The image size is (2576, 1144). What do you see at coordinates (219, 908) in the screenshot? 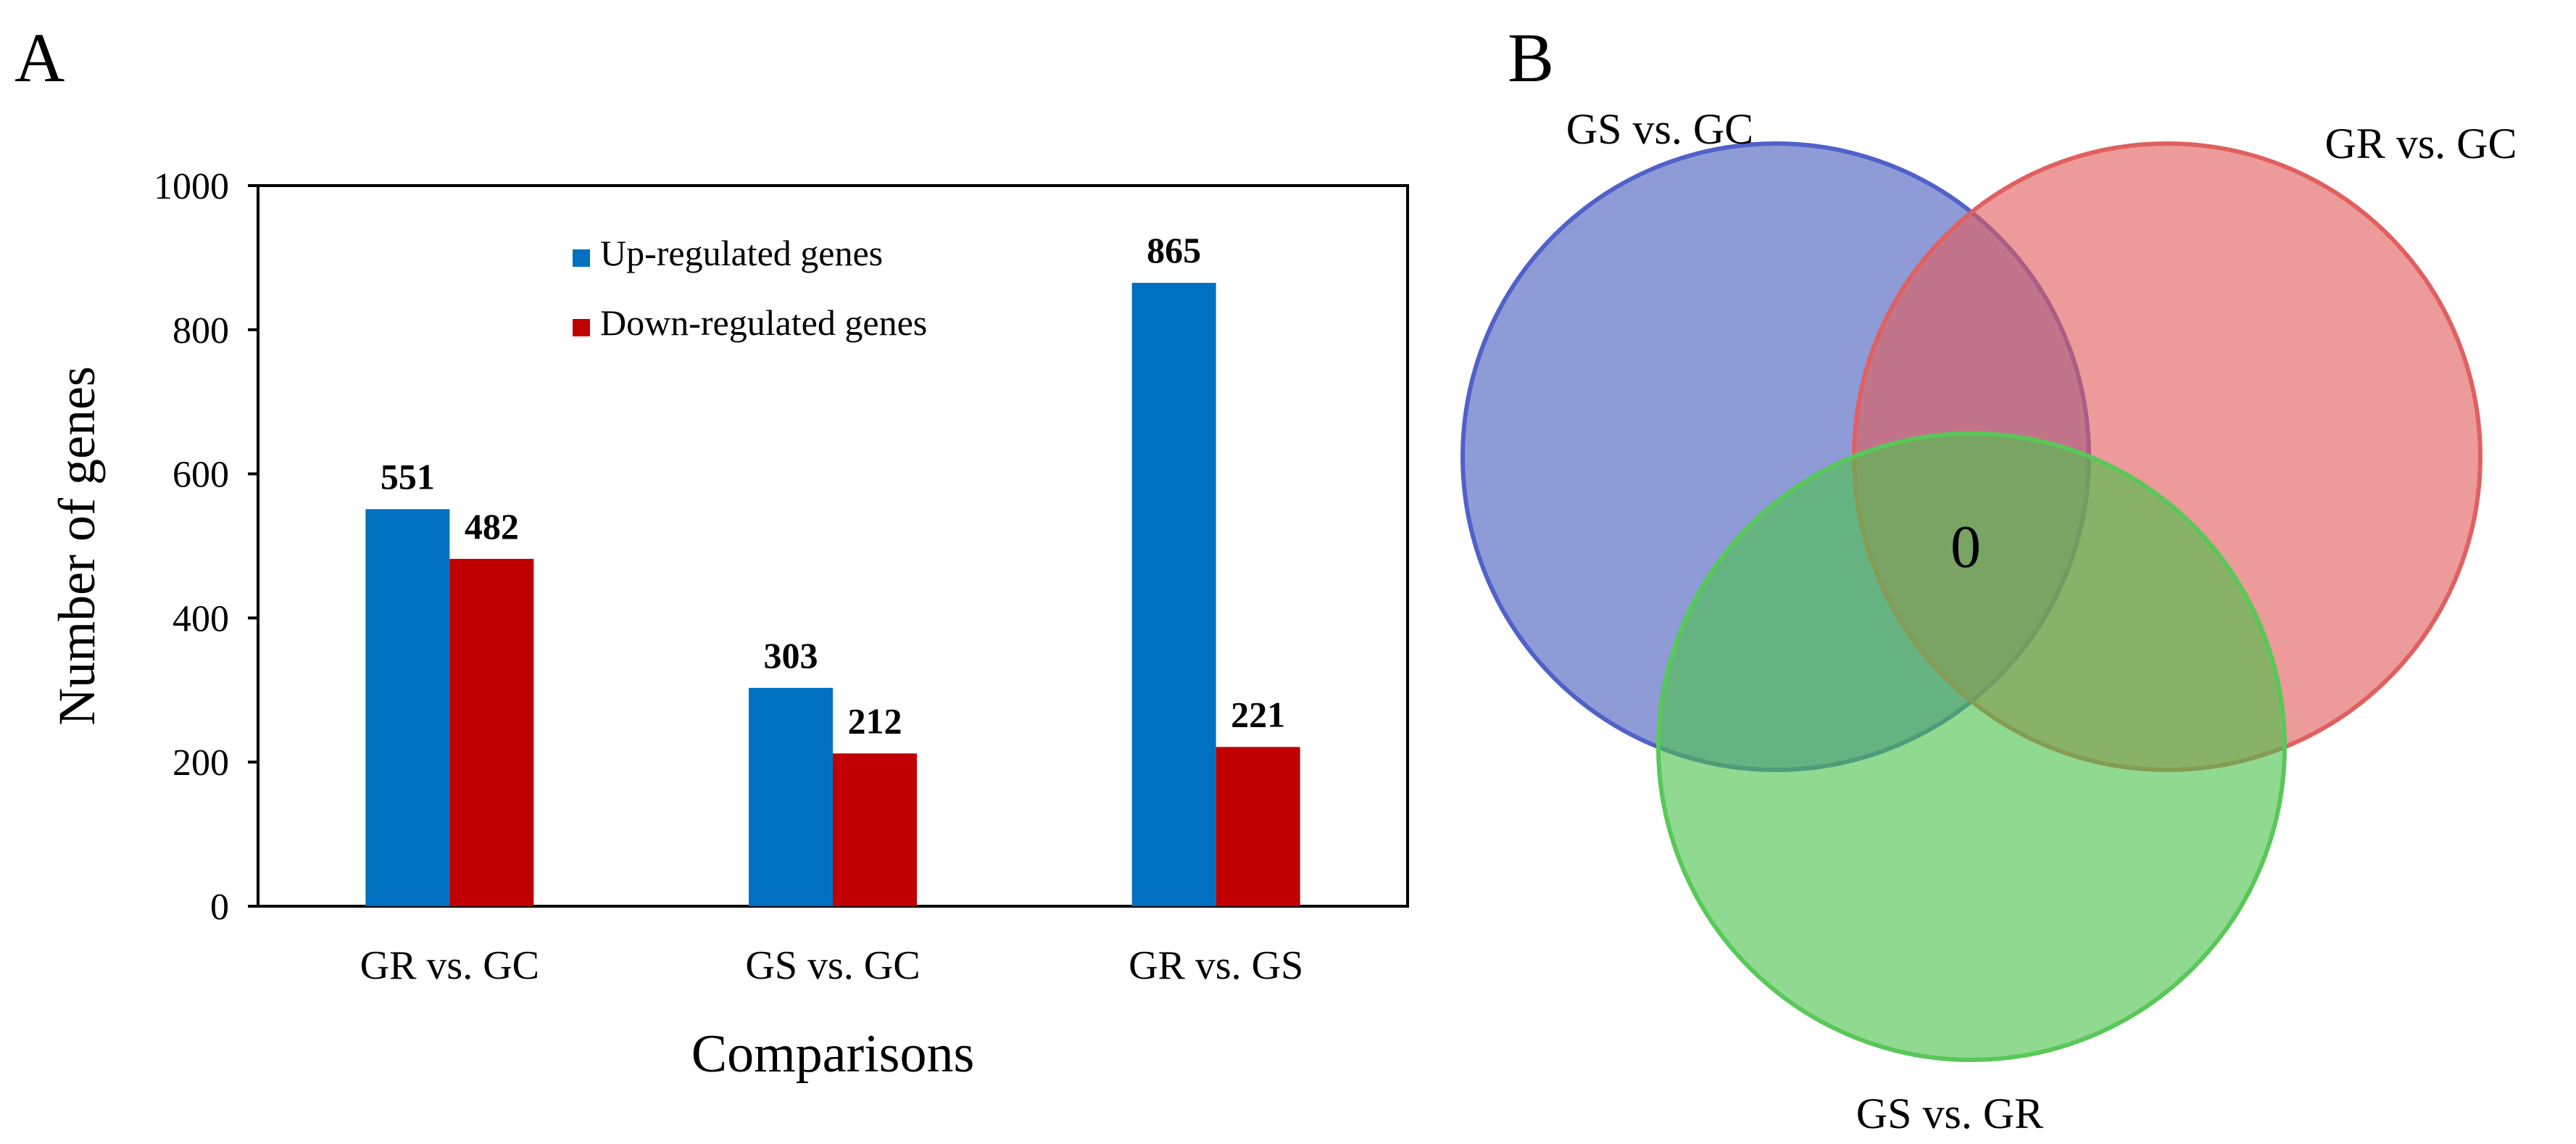
I see `y-tick-label: 0` at bounding box center [219, 908].